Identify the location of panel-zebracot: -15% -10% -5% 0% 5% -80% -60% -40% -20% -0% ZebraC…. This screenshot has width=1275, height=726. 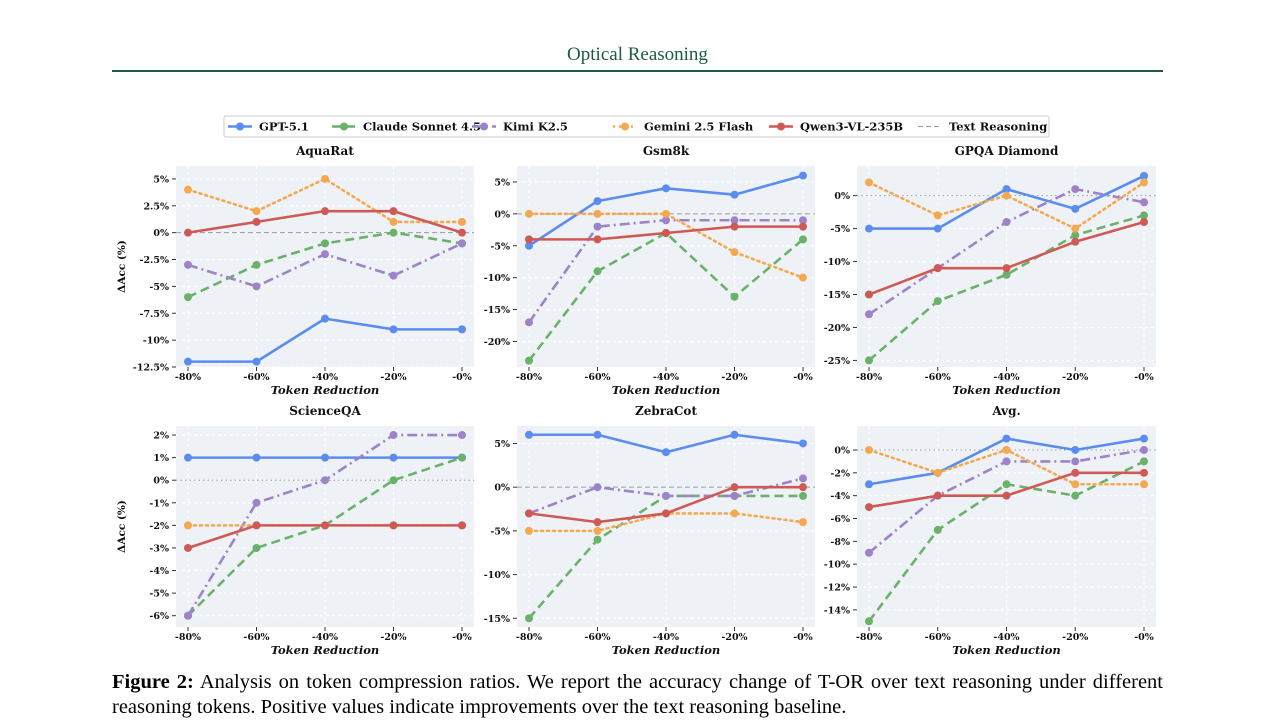
(649, 530).